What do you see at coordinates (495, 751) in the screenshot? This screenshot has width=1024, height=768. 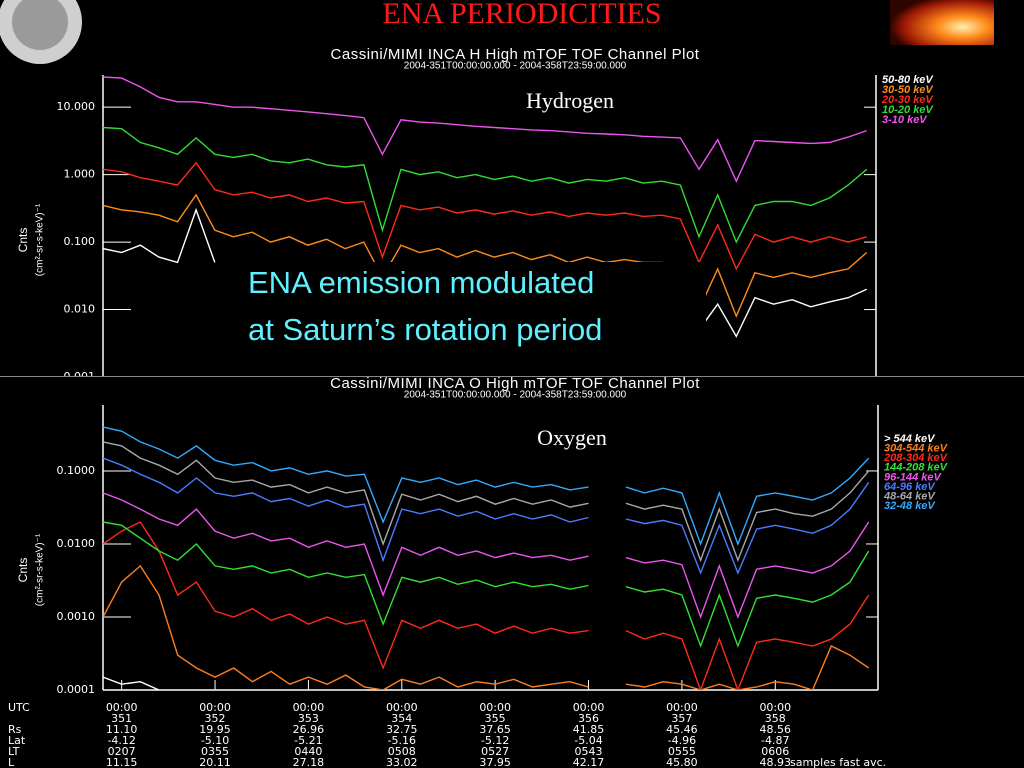 I see `cell: 0527` at bounding box center [495, 751].